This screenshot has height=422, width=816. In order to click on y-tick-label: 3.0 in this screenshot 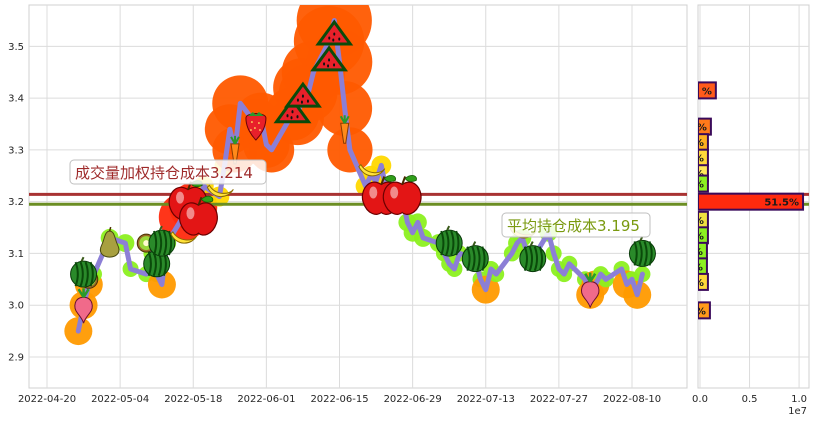, I will do `click(16, 306)`.